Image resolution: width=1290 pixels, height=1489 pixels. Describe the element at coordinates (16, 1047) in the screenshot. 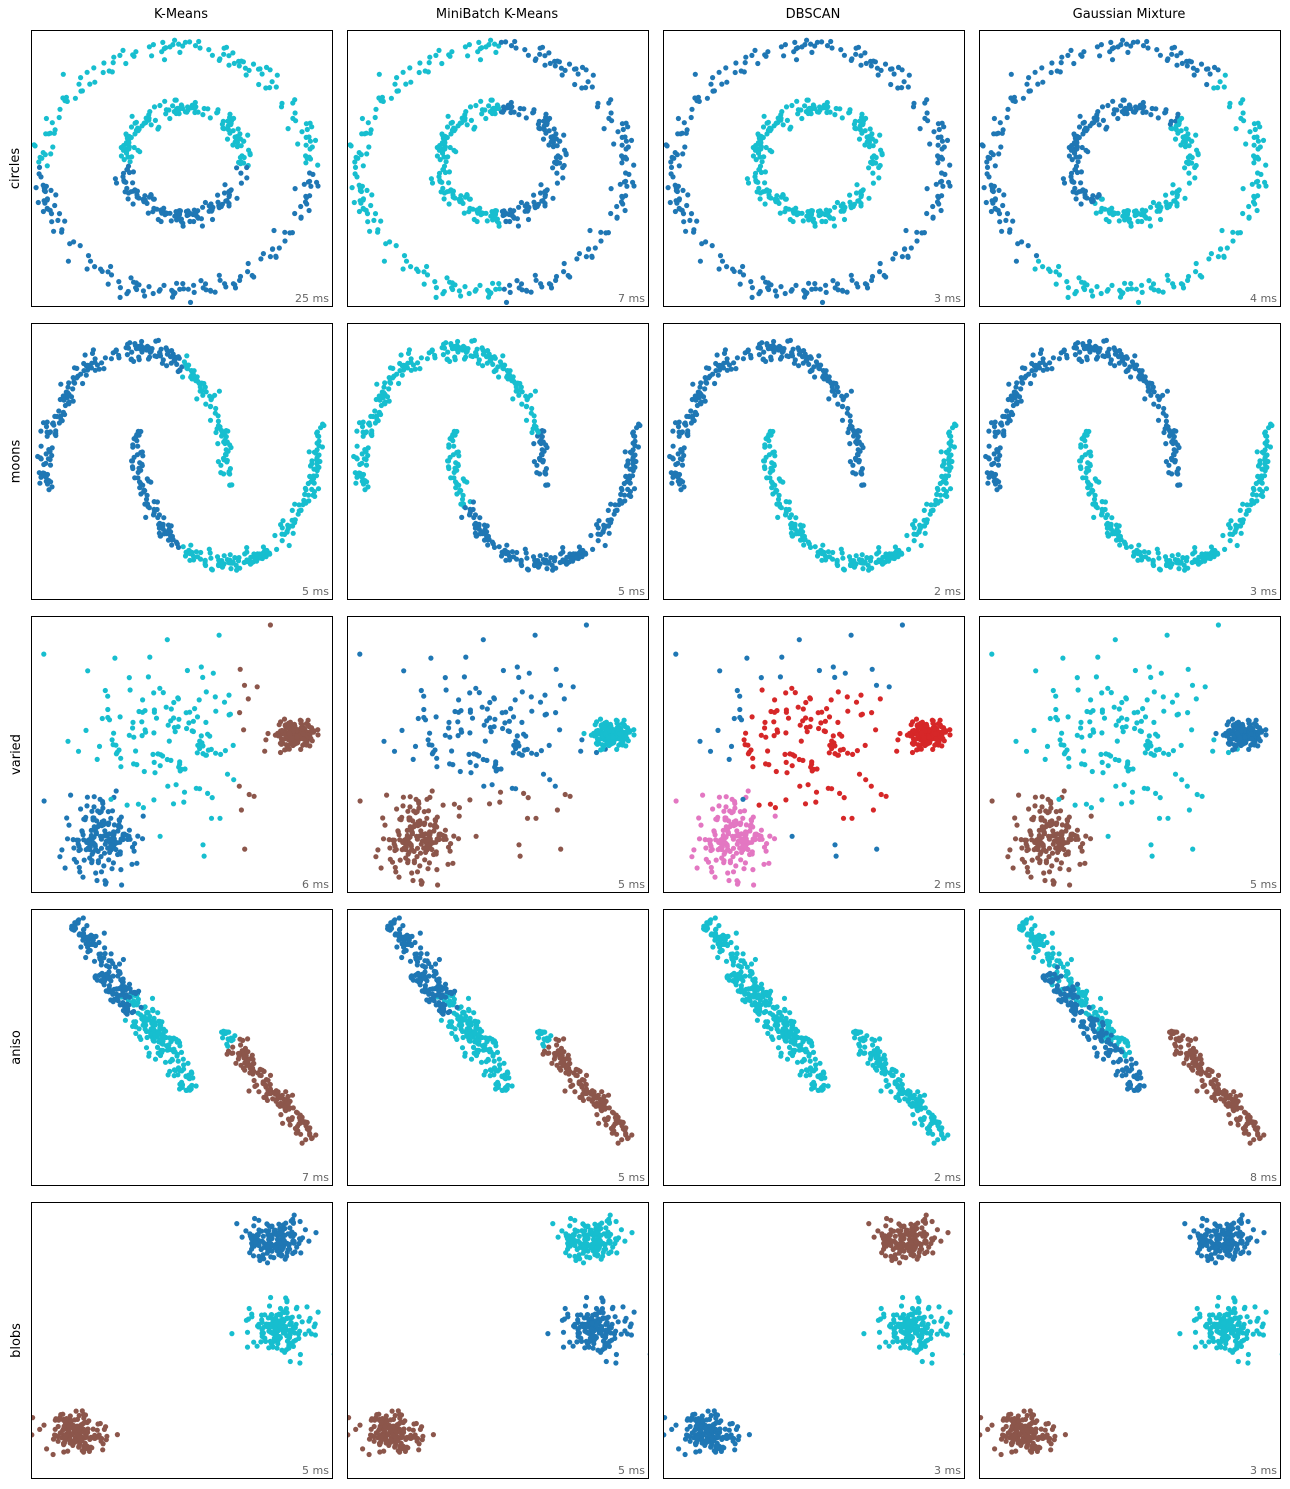

I see `row-label-aniso: aniso` at that location.